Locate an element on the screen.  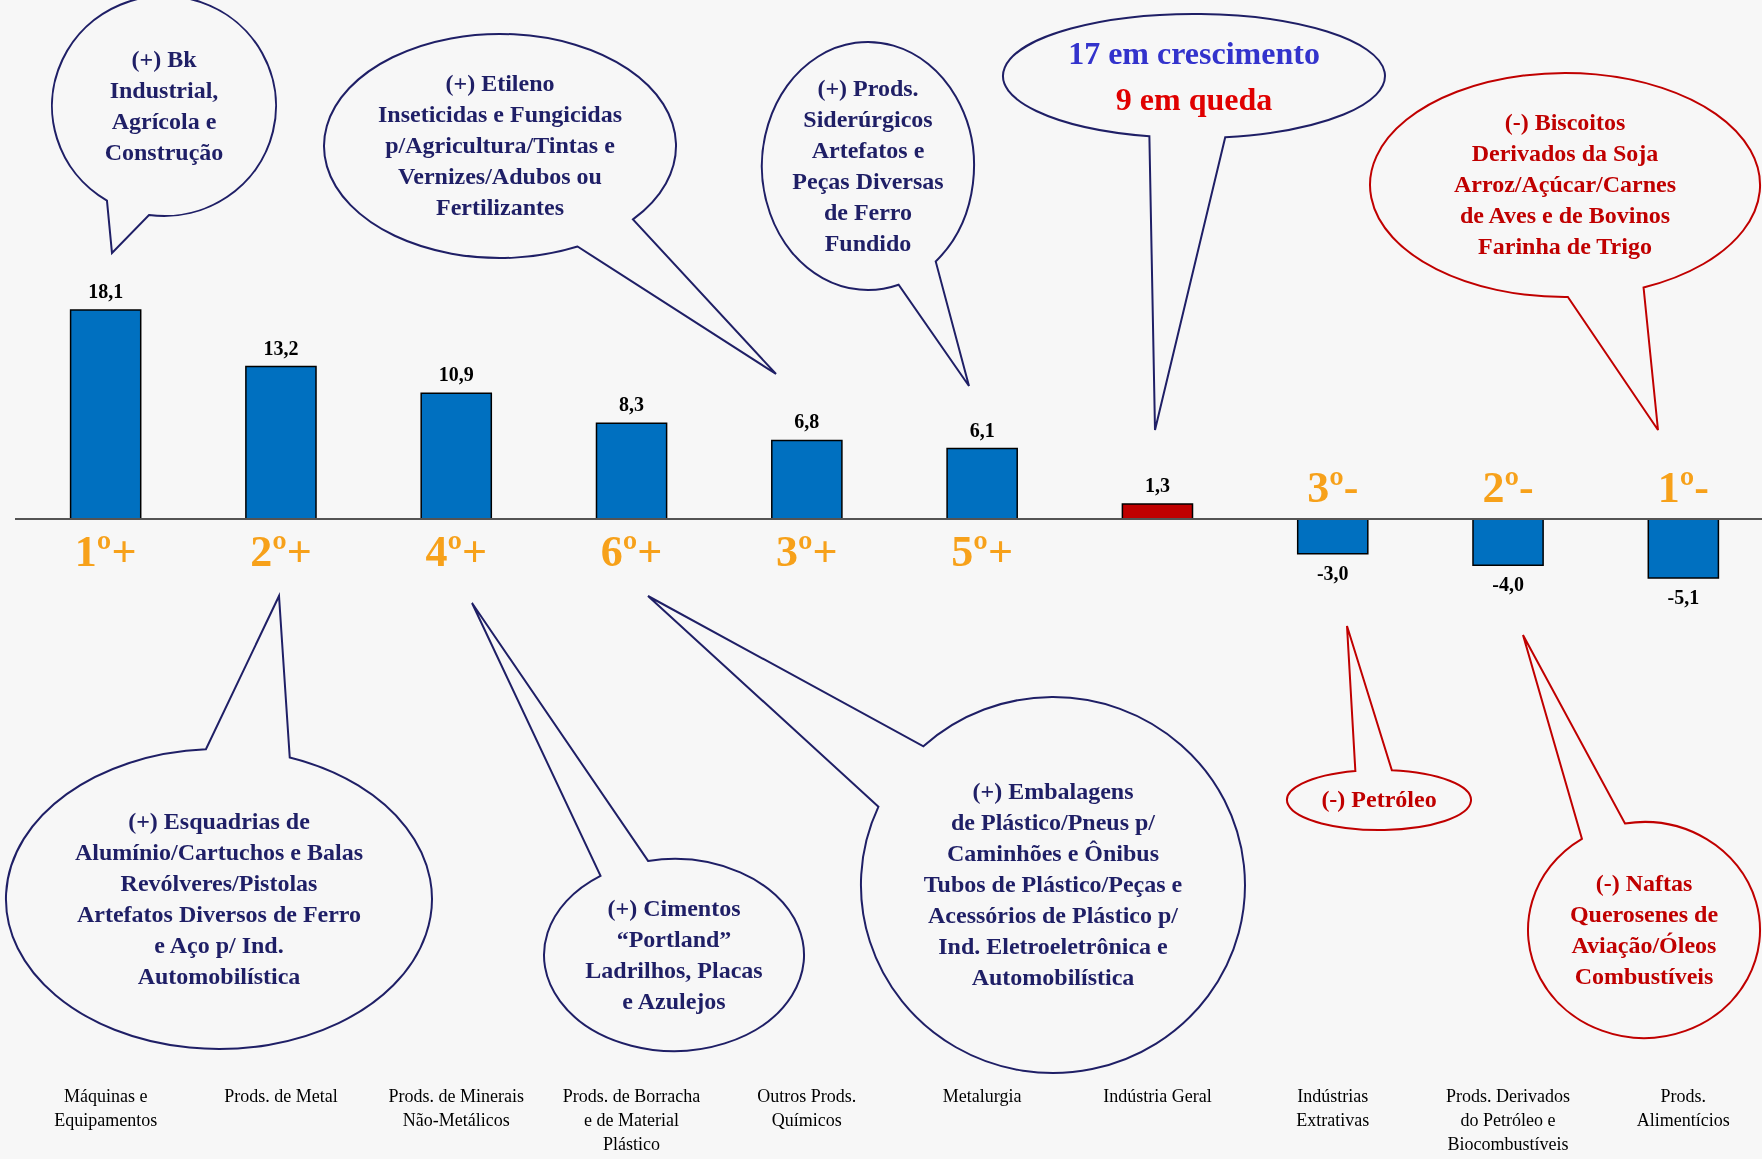
x-tick-label: Prods. de Borracha e de Material Plástico is located at coordinates (631, 1120).